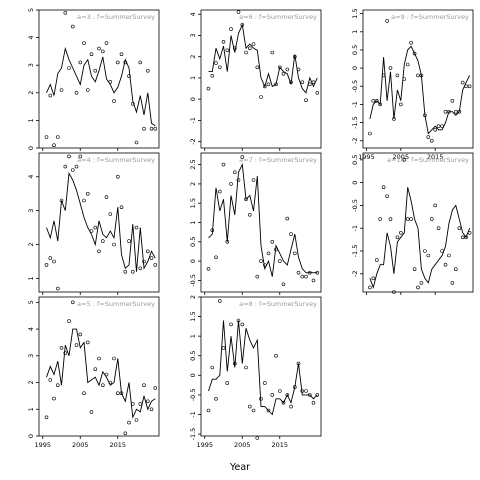 Image resolution: width=480 pixels, height=480 pixels. Describe the element at coordinates (193, 78) in the screenshot. I see `y-tick-label: 1` at that location.